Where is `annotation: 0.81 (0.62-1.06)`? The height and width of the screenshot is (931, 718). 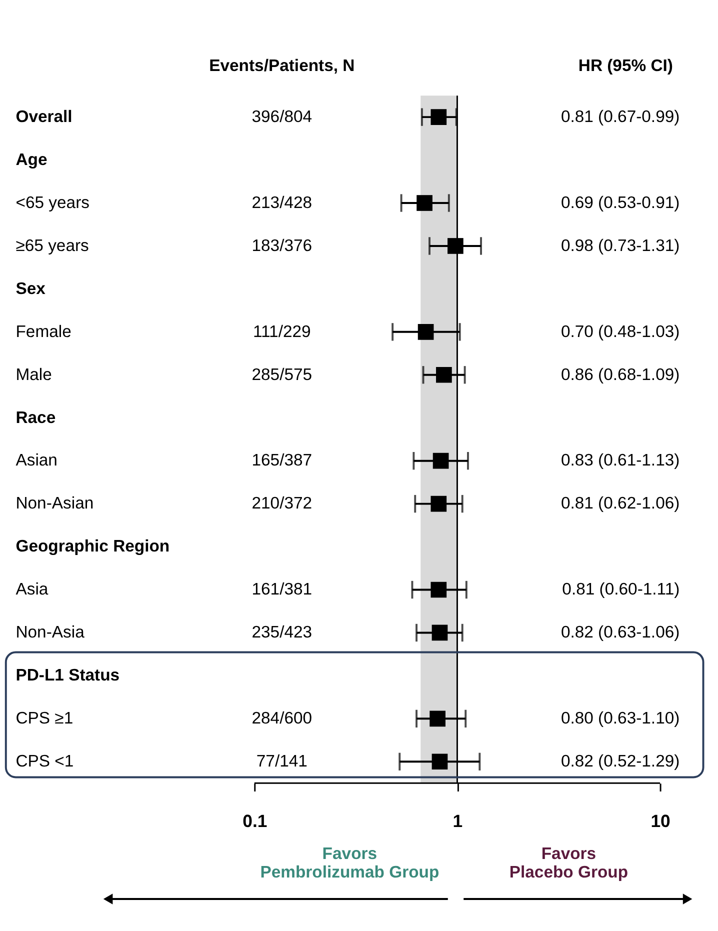 annotation: 0.81 (0.62-1.06) is located at coordinates (620, 503).